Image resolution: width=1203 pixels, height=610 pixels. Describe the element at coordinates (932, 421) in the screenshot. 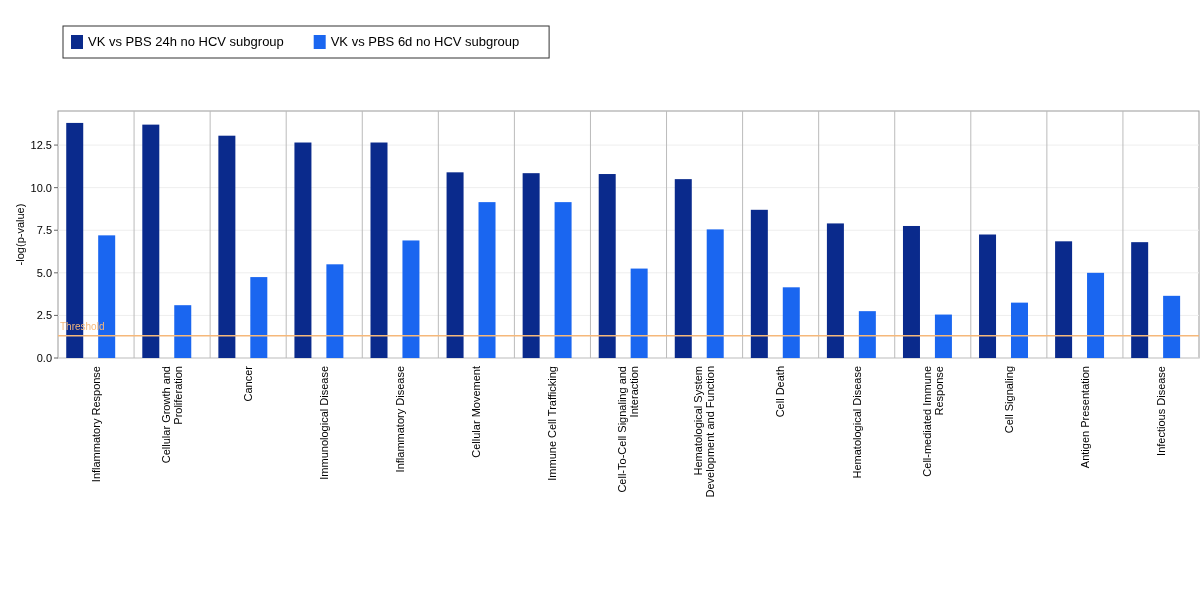

I see `x-tick-label: Cell-mediated Immune Response` at that location.